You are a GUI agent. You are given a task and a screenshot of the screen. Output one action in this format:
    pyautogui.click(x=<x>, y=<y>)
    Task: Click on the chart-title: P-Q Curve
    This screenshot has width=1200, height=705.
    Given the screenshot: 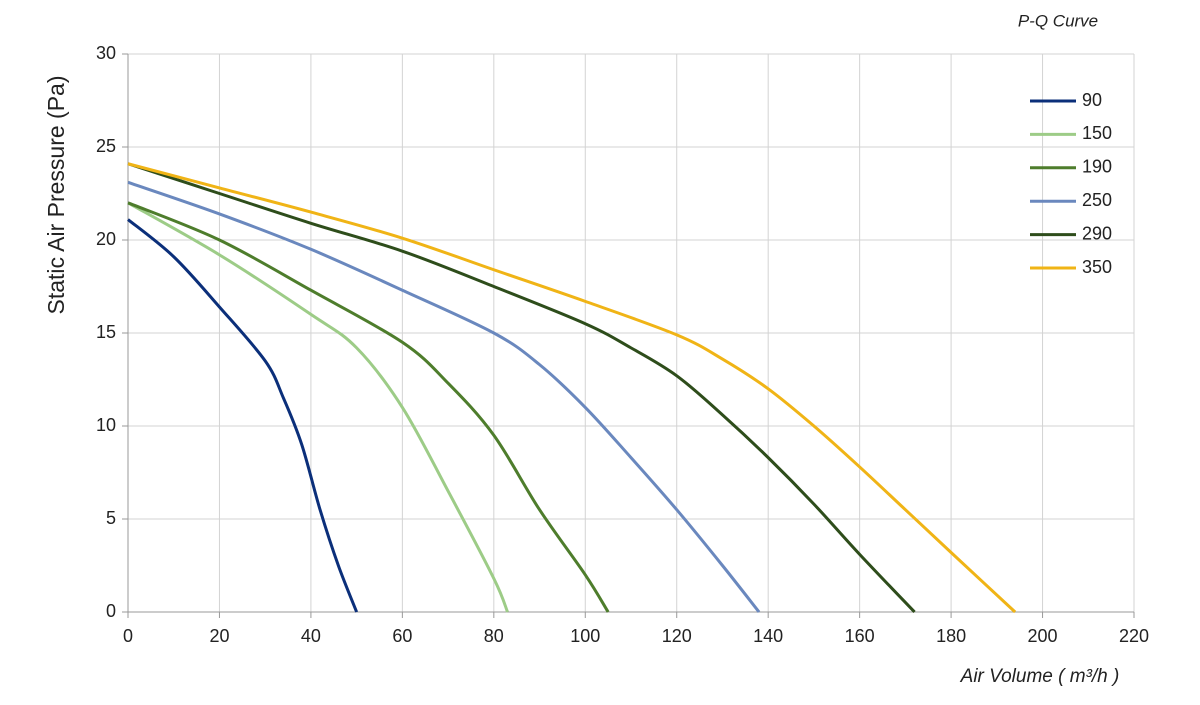 What is the action you would take?
    pyautogui.click(x=1058, y=20)
    